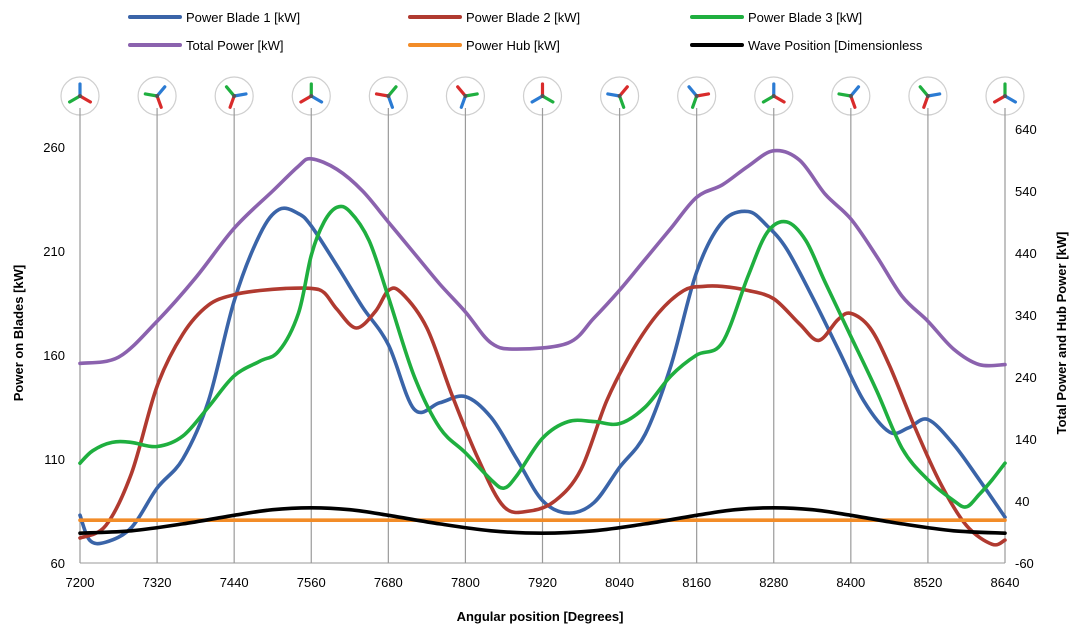  What do you see at coordinates (54, 355) in the screenshot?
I see `y-left-tick-label: 160` at bounding box center [54, 355].